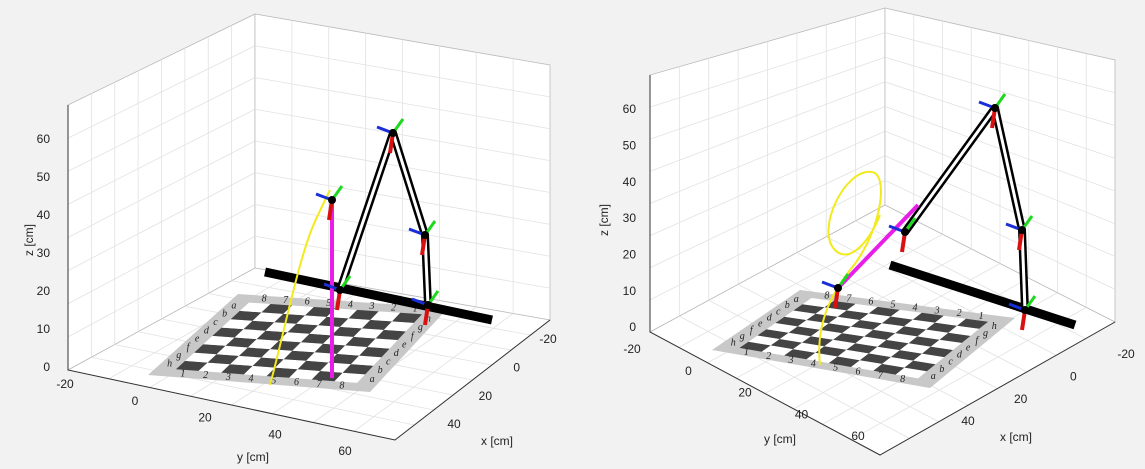 The width and height of the screenshot is (1145, 469). I want to click on x-tick-label: -20, so click(548, 339).